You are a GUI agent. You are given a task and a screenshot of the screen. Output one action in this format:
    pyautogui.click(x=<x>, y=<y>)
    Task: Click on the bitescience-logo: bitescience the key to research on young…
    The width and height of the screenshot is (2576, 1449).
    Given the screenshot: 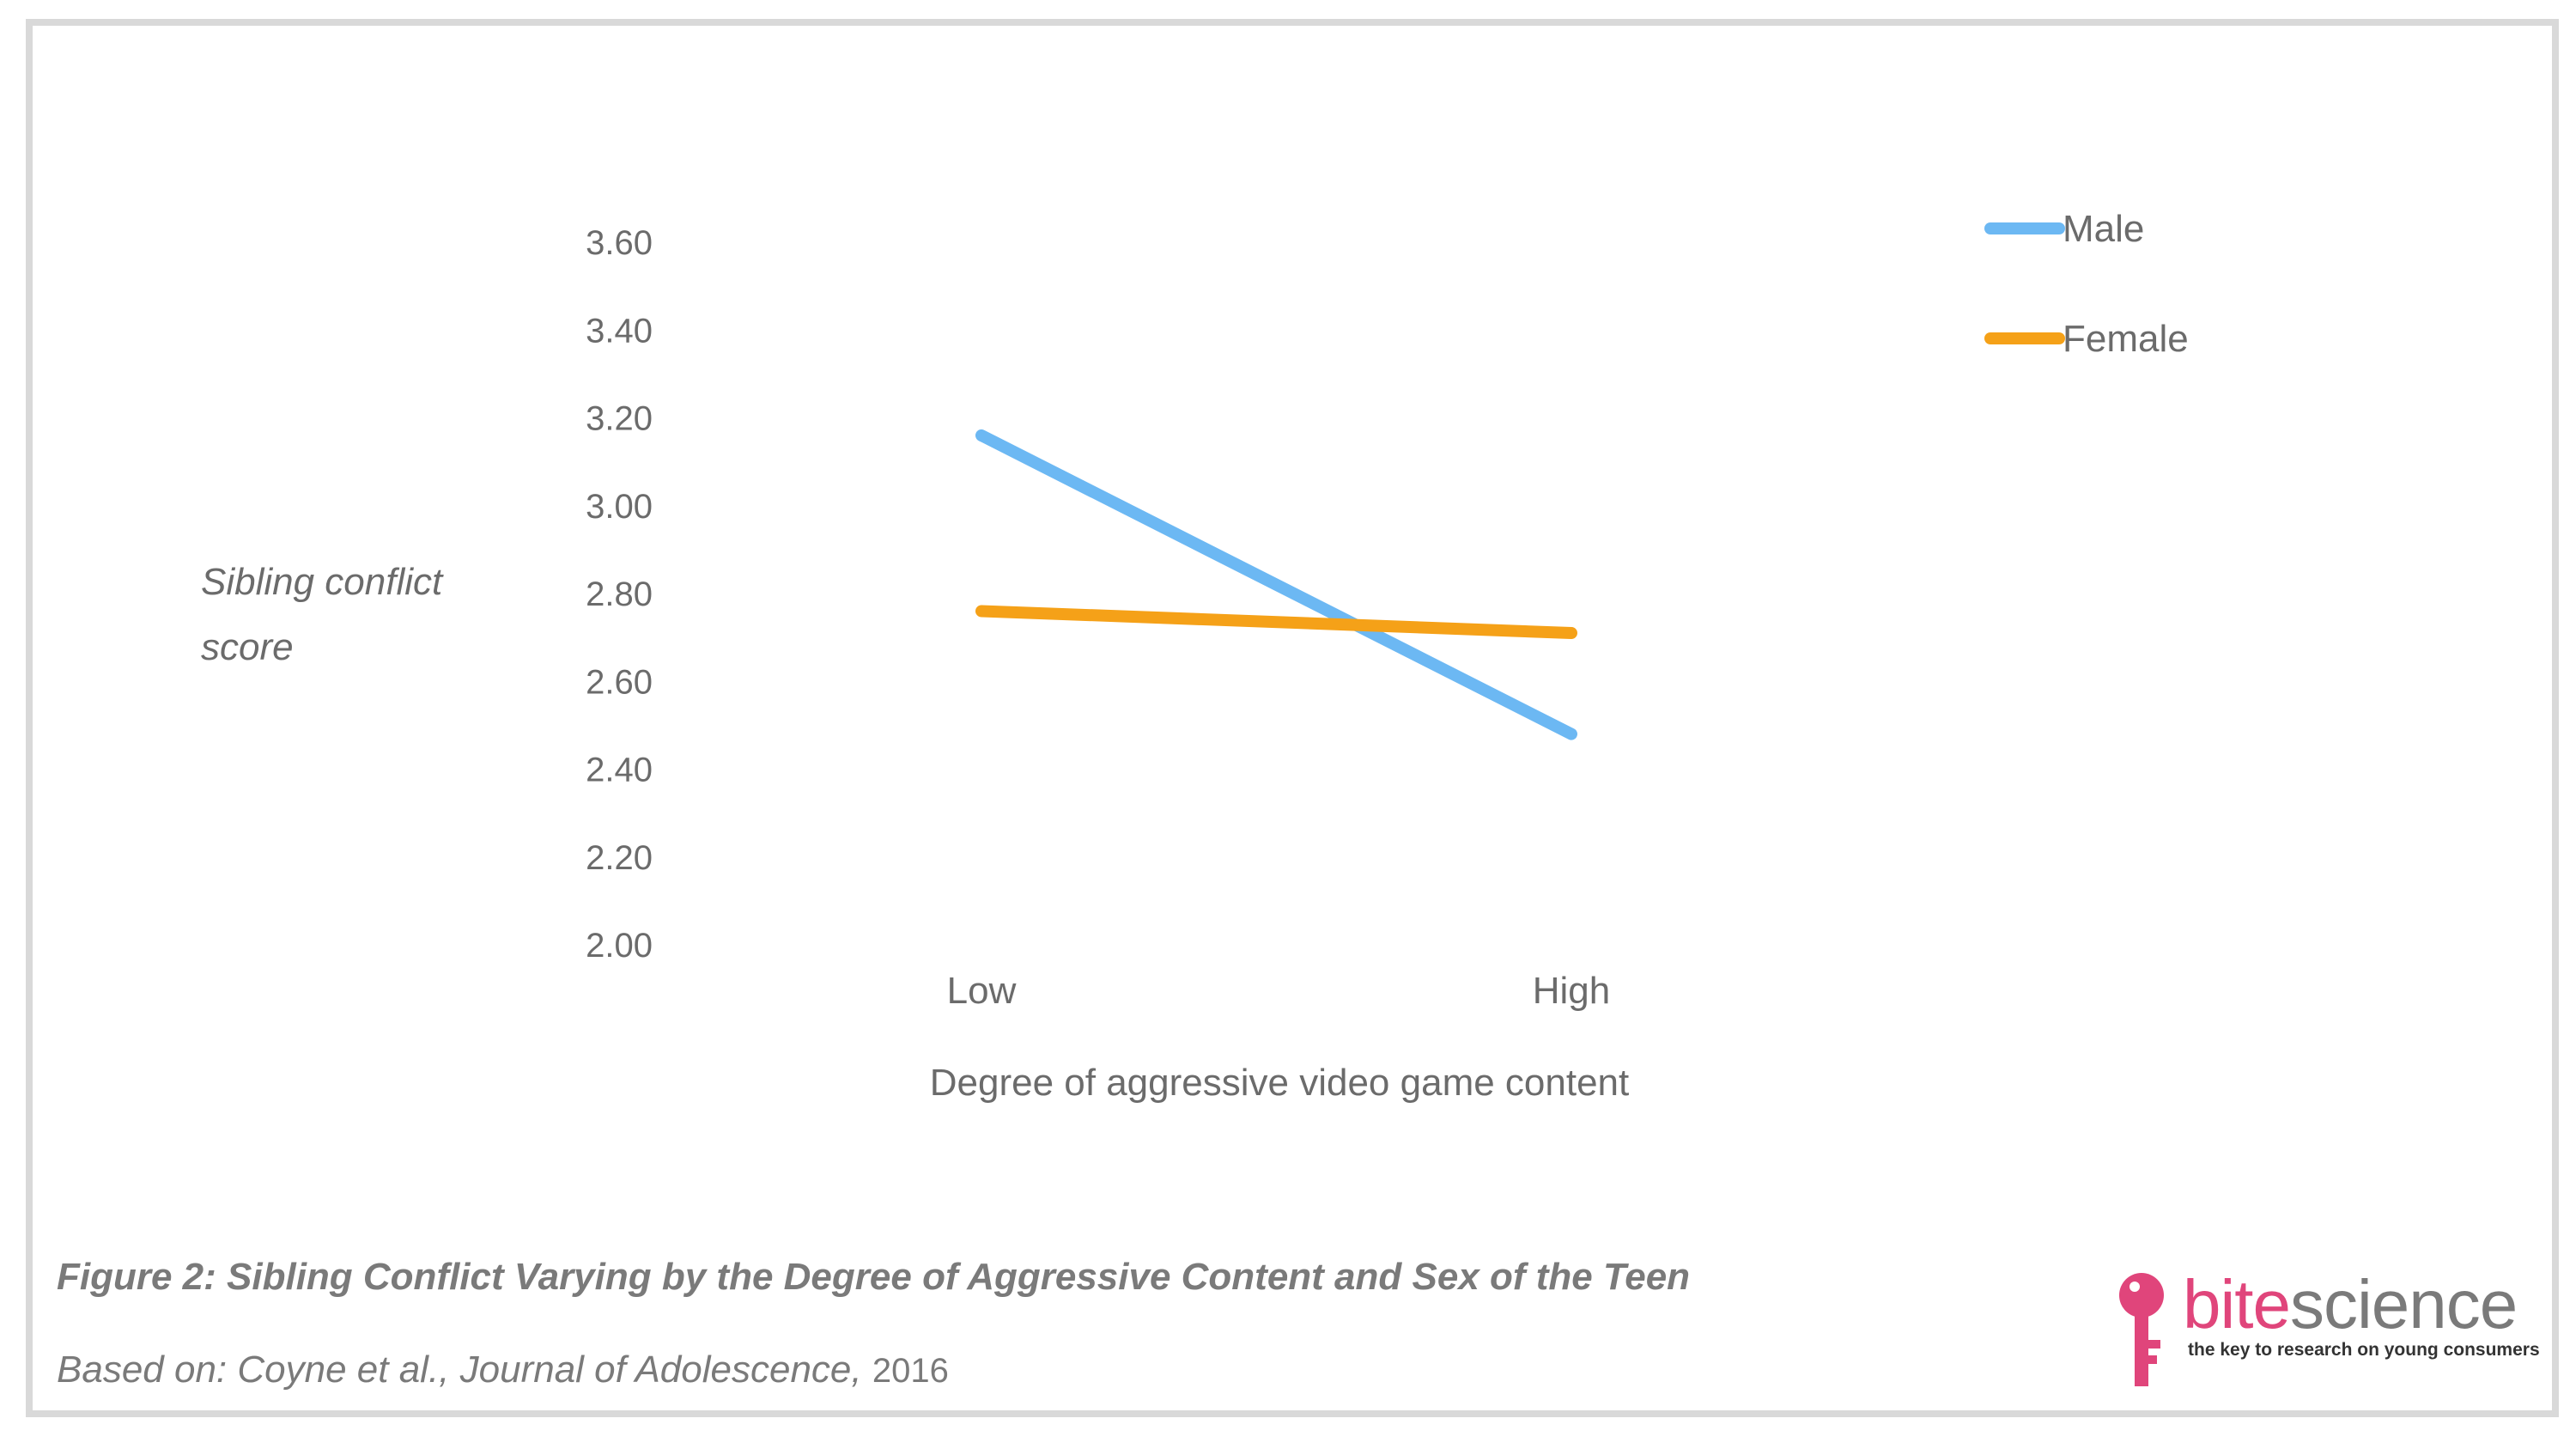 What is the action you would take?
    pyautogui.click(x=2327, y=1328)
    